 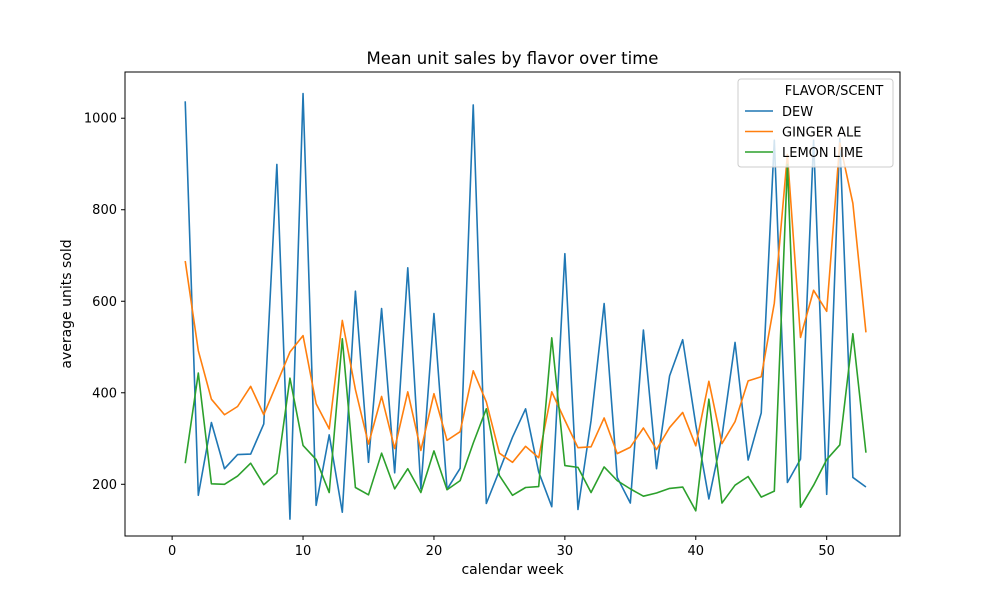 I want to click on y-axis: 200 400 600 800 1000, so click(x=104, y=302).